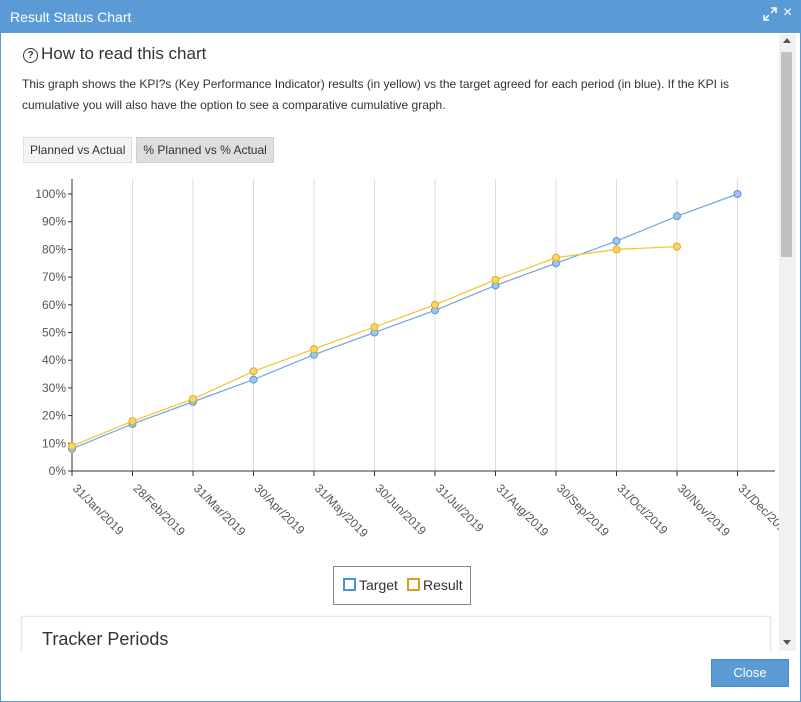  Describe the element at coordinates (787, 642) in the screenshot. I see `scroll-down-arrow-icon` at that location.